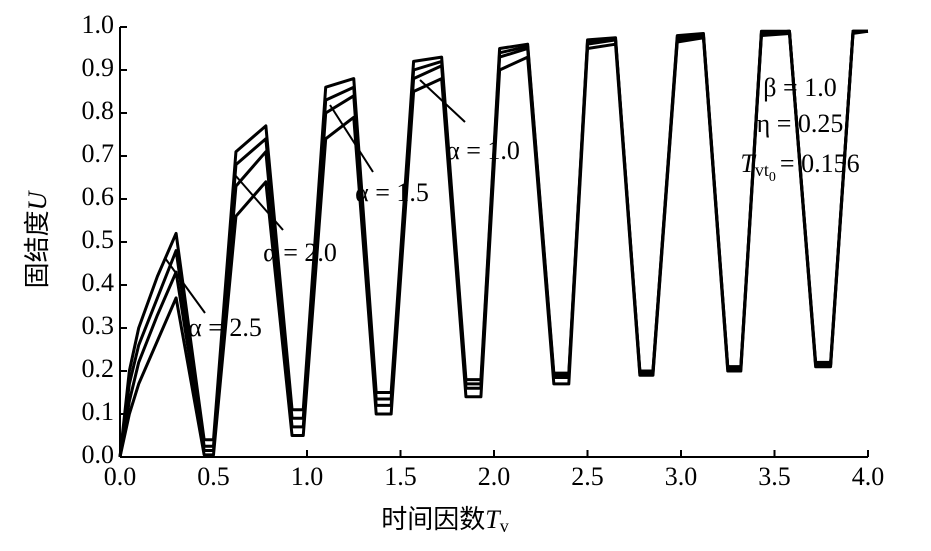  What do you see at coordinates (800, 123) in the screenshot?
I see `annotation: η = 0.25` at bounding box center [800, 123].